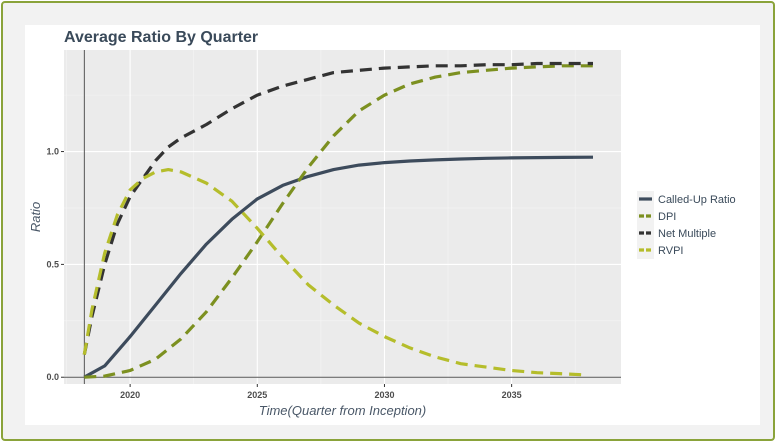 The width and height of the screenshot is (780, 446). I want to click on chart-title: Average Ratio By Quarter, so click(161, 37).